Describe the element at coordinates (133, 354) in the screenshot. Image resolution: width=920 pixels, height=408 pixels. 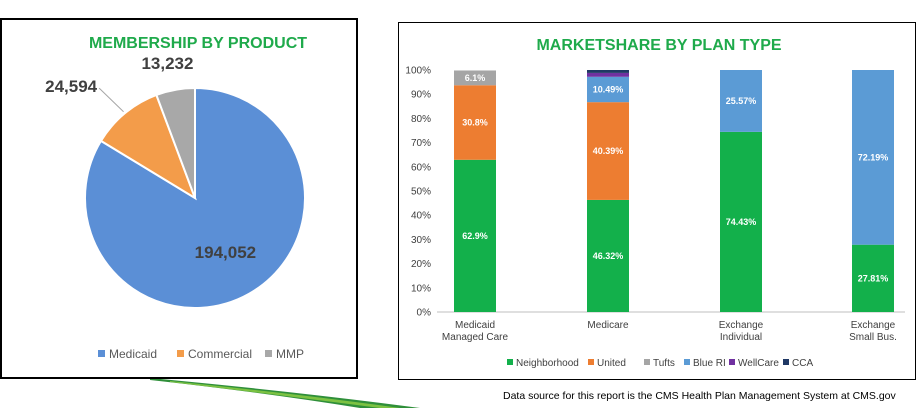
I see `legend-label: Medicaid` at that location.